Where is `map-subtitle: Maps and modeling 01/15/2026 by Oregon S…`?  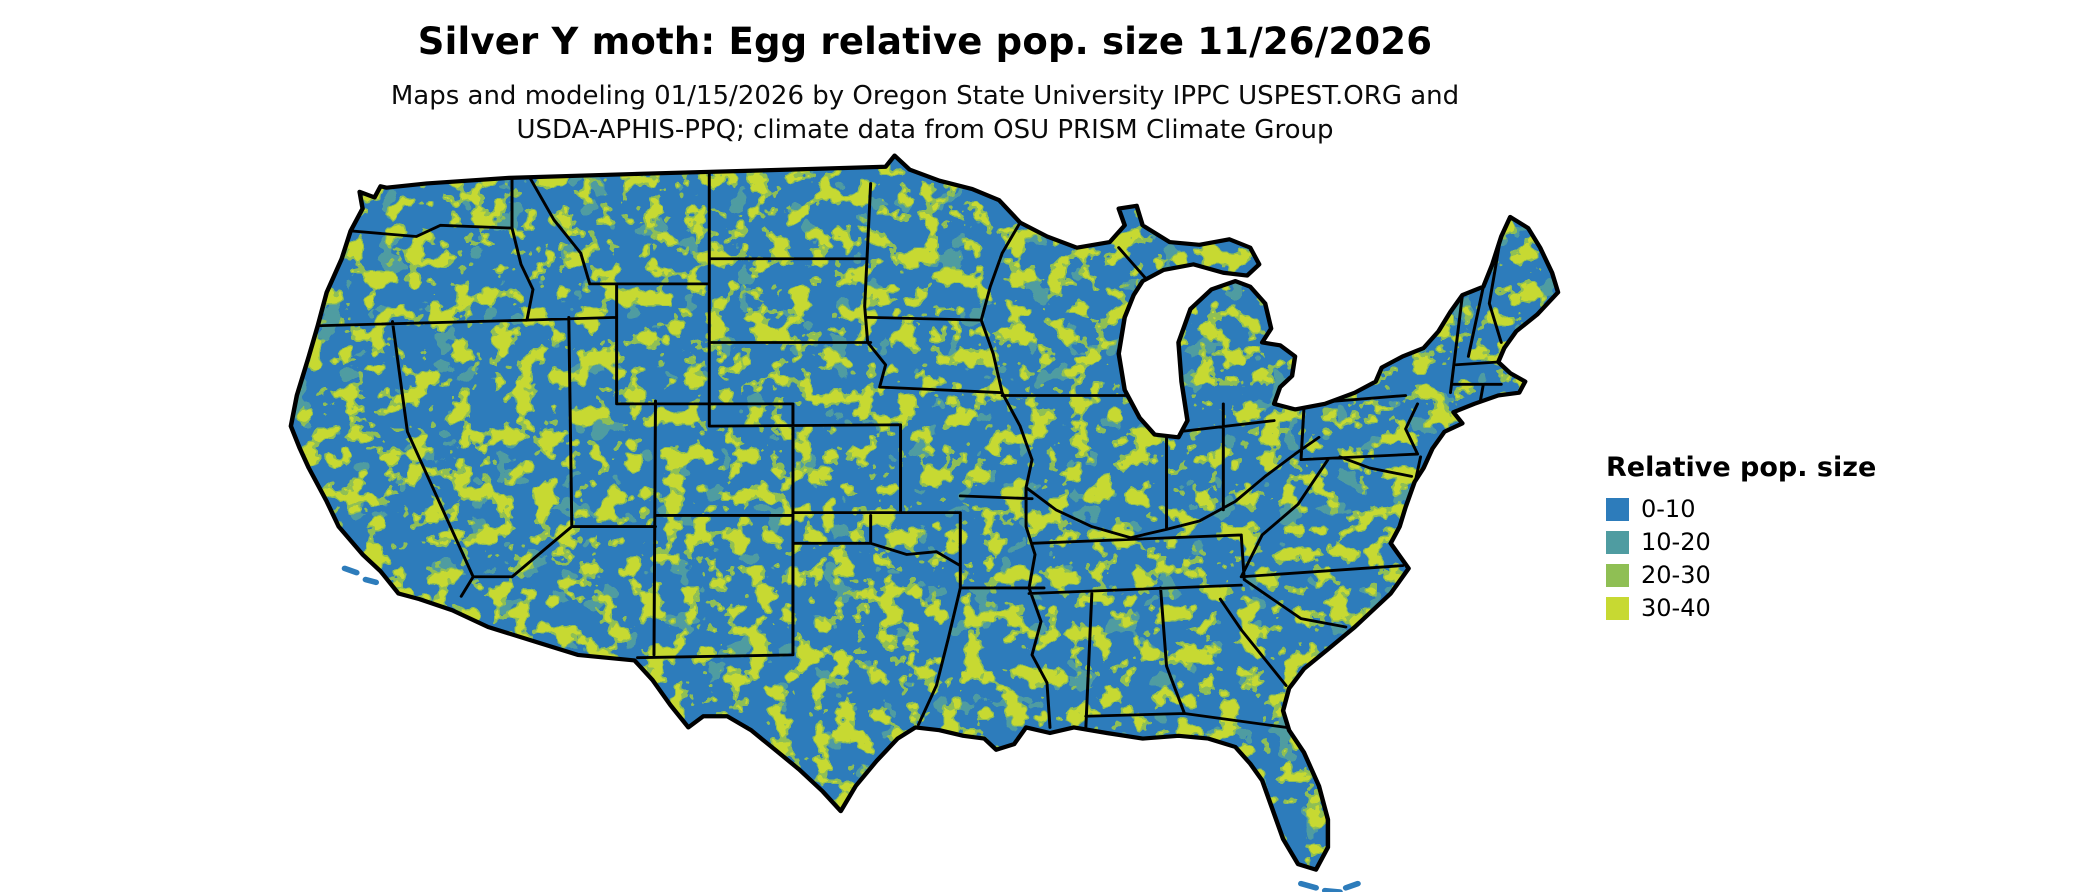 map-subtitle: Maps and modeling 01/15/2026 by Oregon S… is located at coordinates (925, 113).